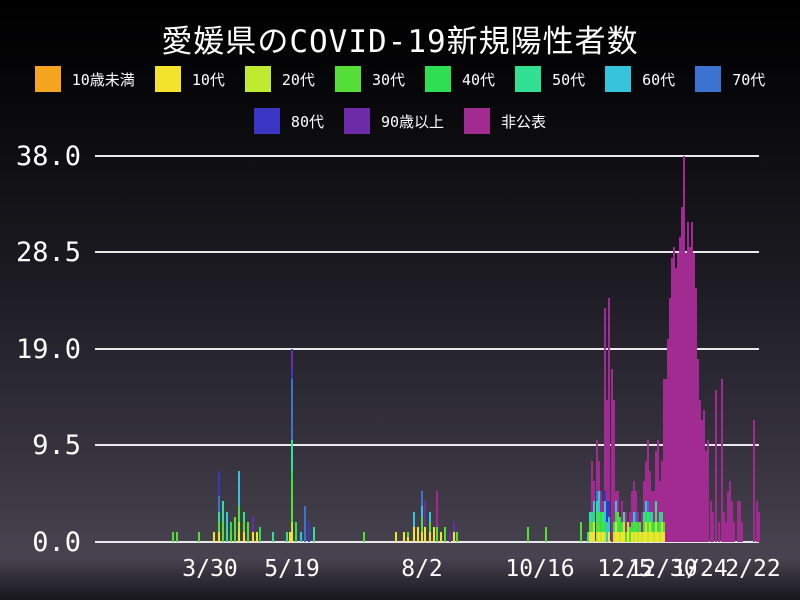 This screenshot has height=600, width=800. Describe the element at coordinates (189, 79) in the screenshot. I see `legend-item-a10: 10代` at that location.